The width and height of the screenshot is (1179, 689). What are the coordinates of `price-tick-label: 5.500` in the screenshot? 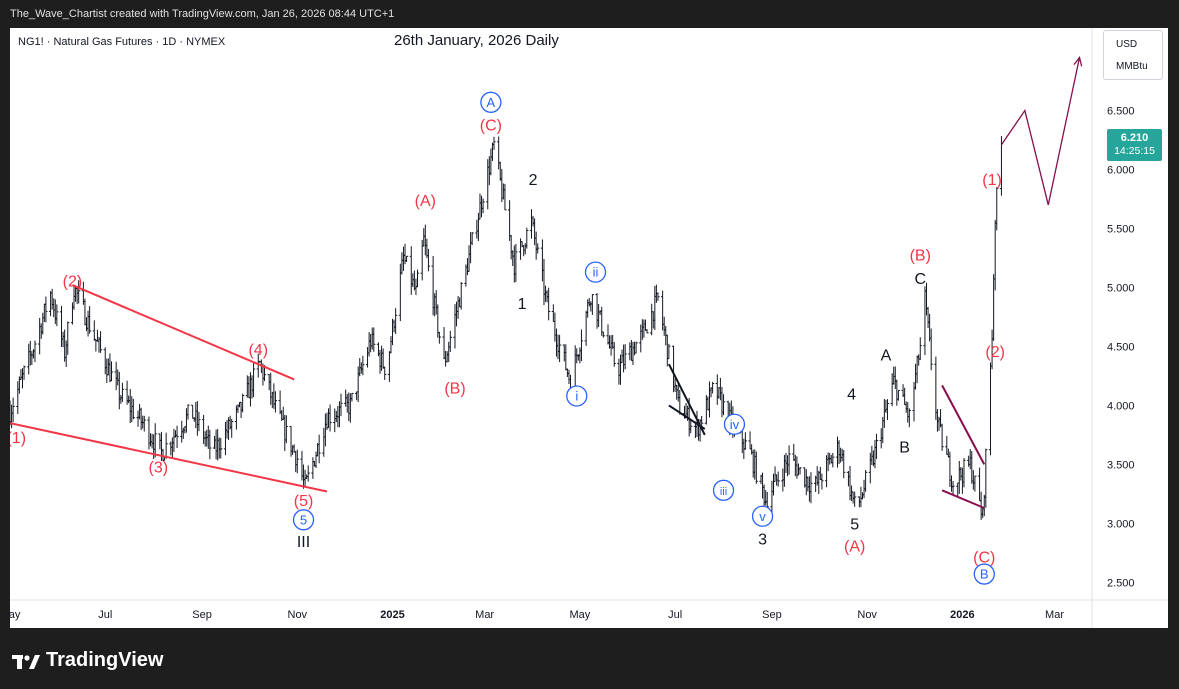 It's located at (1121, 229).